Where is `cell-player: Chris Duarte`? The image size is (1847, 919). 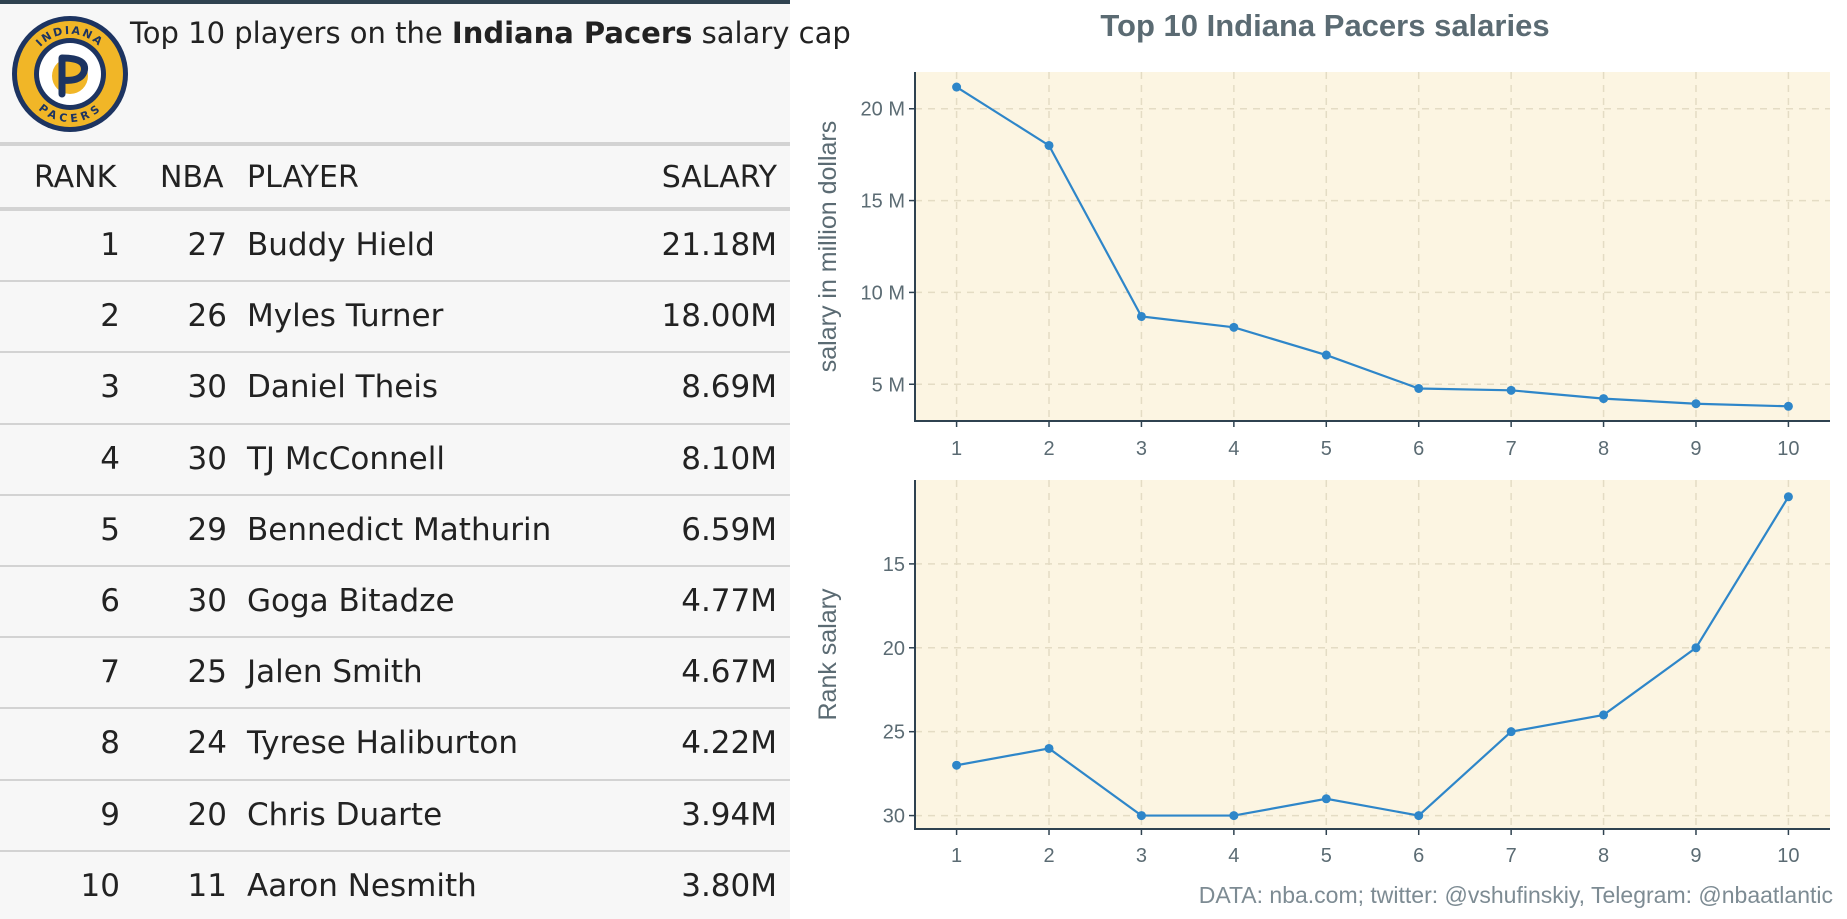
cell-player: Chris Duarte is located at coordinates (345, 814).